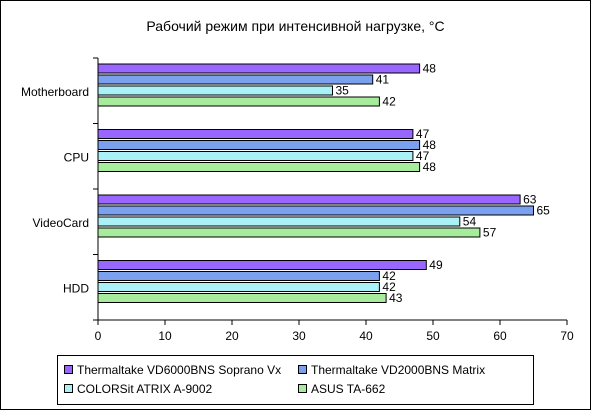 The width and height of the screenshot is (591, 410). Describe the element at coordinates (544, 211) in the screenshot. I see `data-label: 65` at that location.